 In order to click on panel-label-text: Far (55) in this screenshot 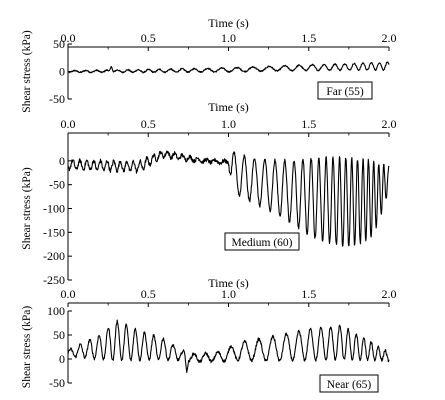, I will do `click(345, 92)`.